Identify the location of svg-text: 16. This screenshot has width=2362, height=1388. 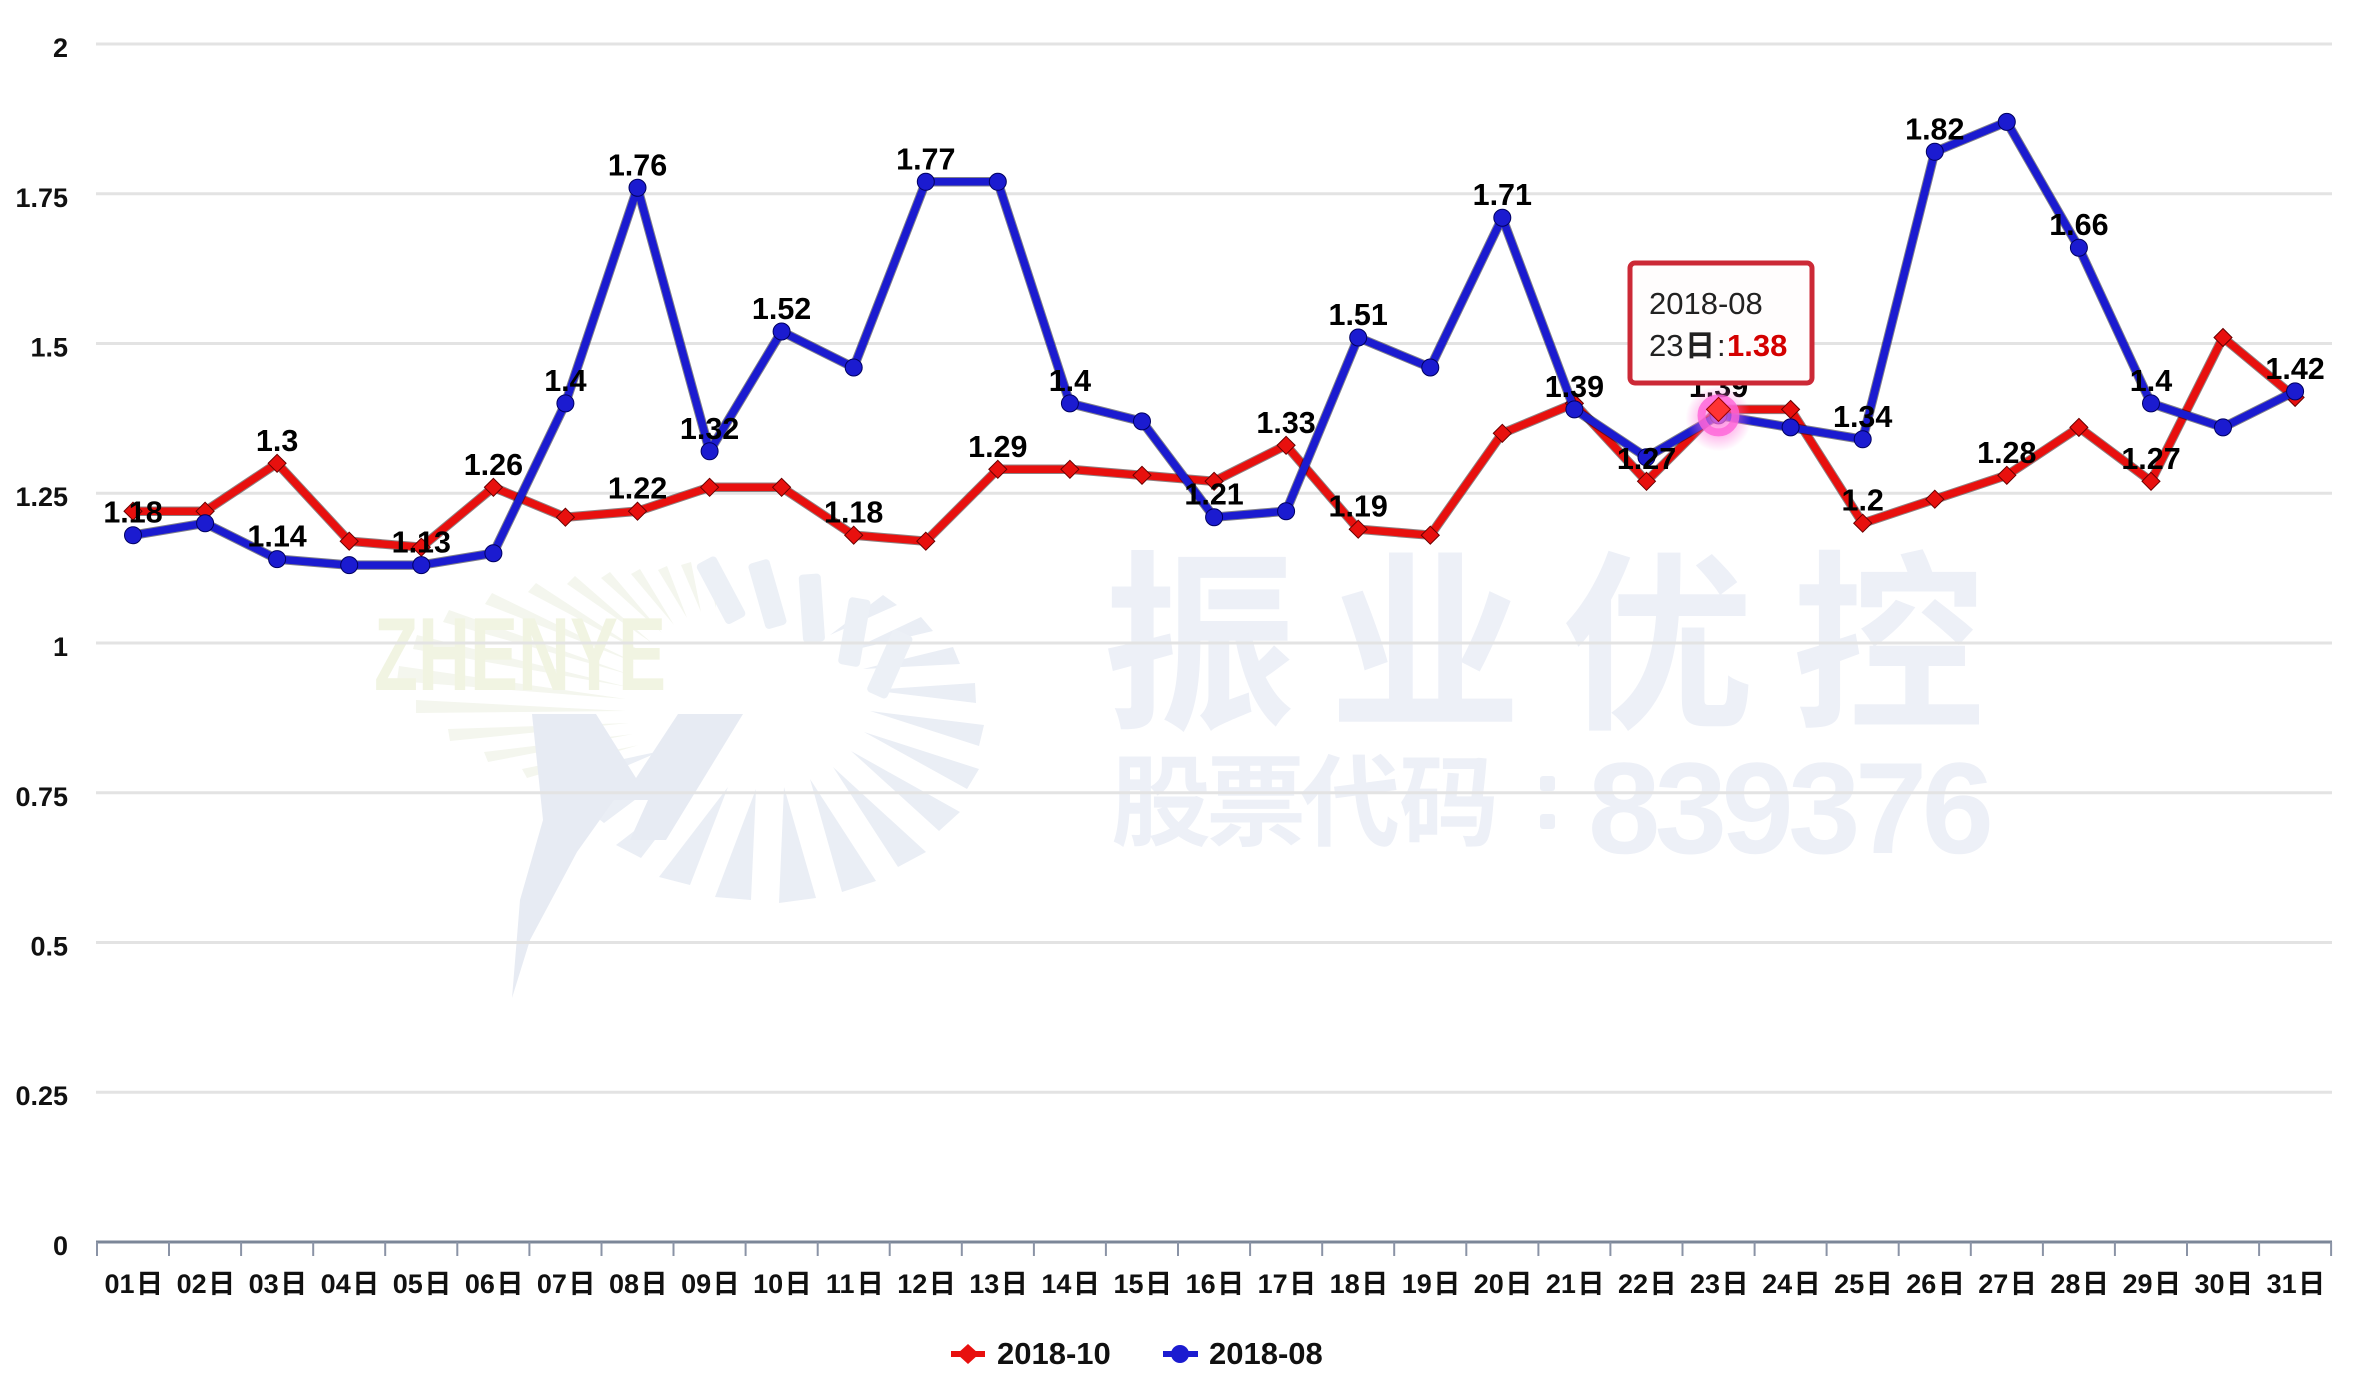
(1201, 1284).